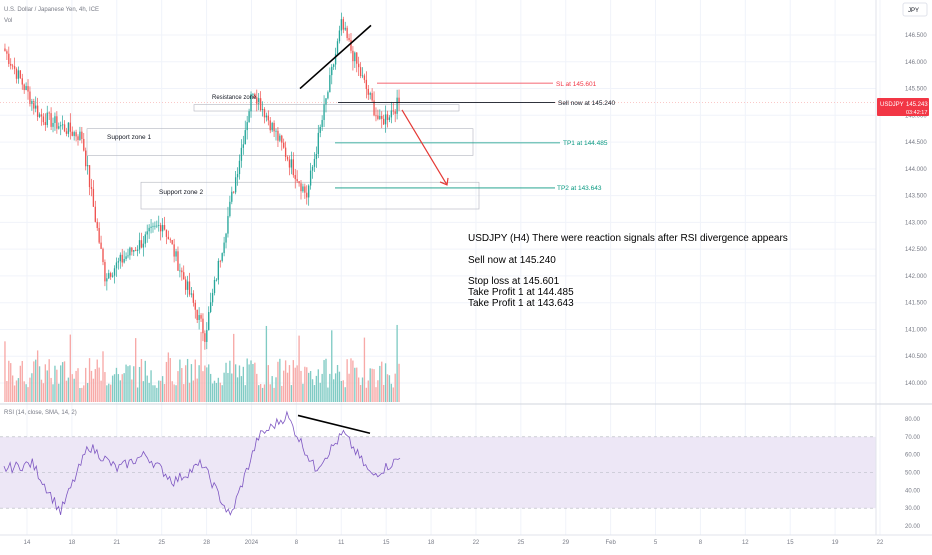 This screenshot has width=932, height=555. Describe the element at coordinates (202, 363) in the screenshot. I see `volume-bars` at that location.